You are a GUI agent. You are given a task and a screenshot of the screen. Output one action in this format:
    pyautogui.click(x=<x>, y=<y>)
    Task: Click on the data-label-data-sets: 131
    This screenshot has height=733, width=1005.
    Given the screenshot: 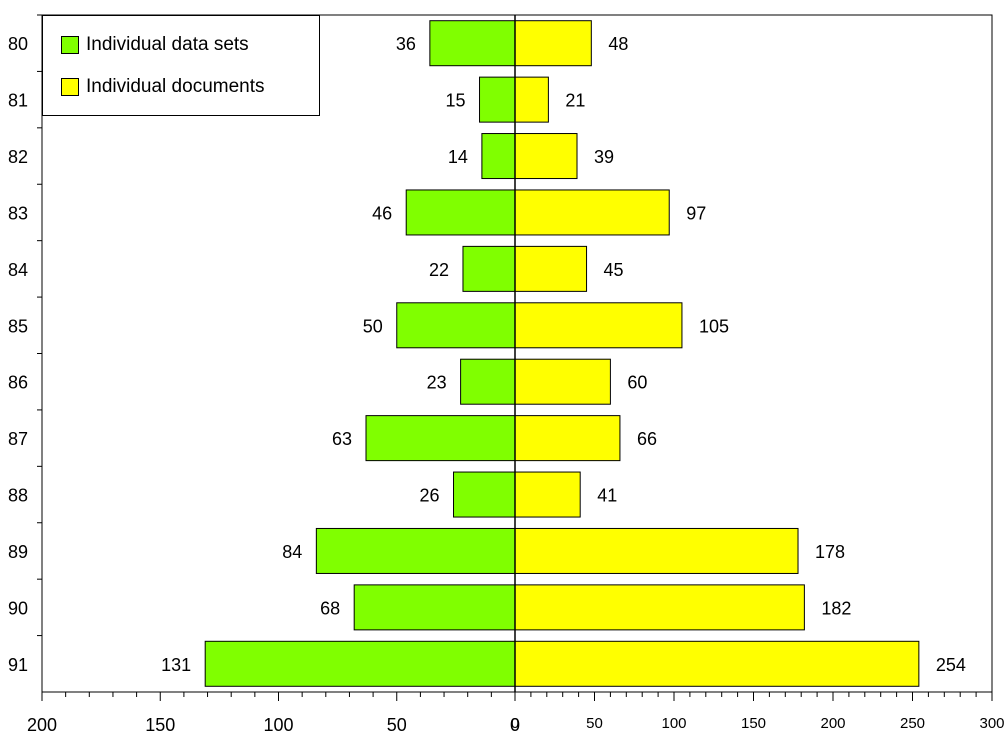 What is the action you would take?
    pyautogui.click(x=176, y=665)
    